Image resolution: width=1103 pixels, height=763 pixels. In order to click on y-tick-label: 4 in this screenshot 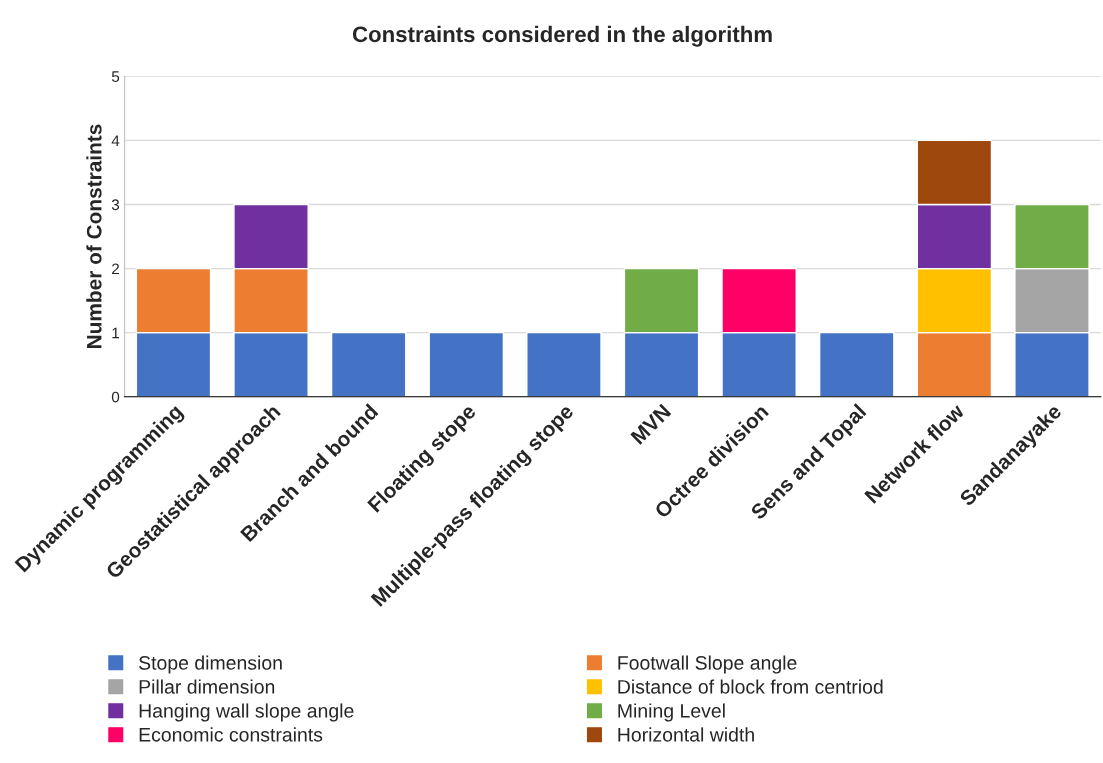, I will do `click(115, 140)`.